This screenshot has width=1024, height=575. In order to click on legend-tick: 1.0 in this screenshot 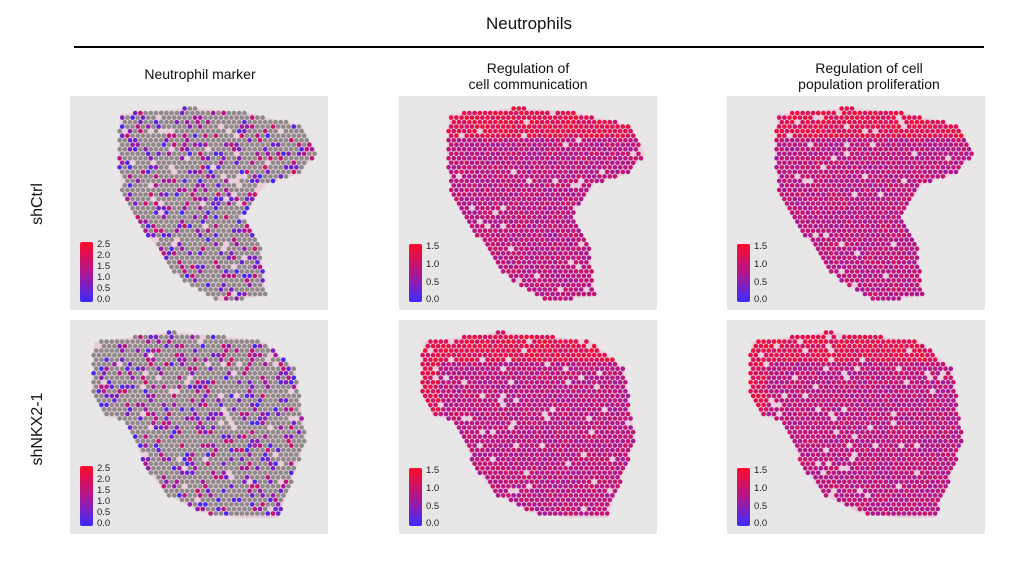, I will do `click(104, 277)`.